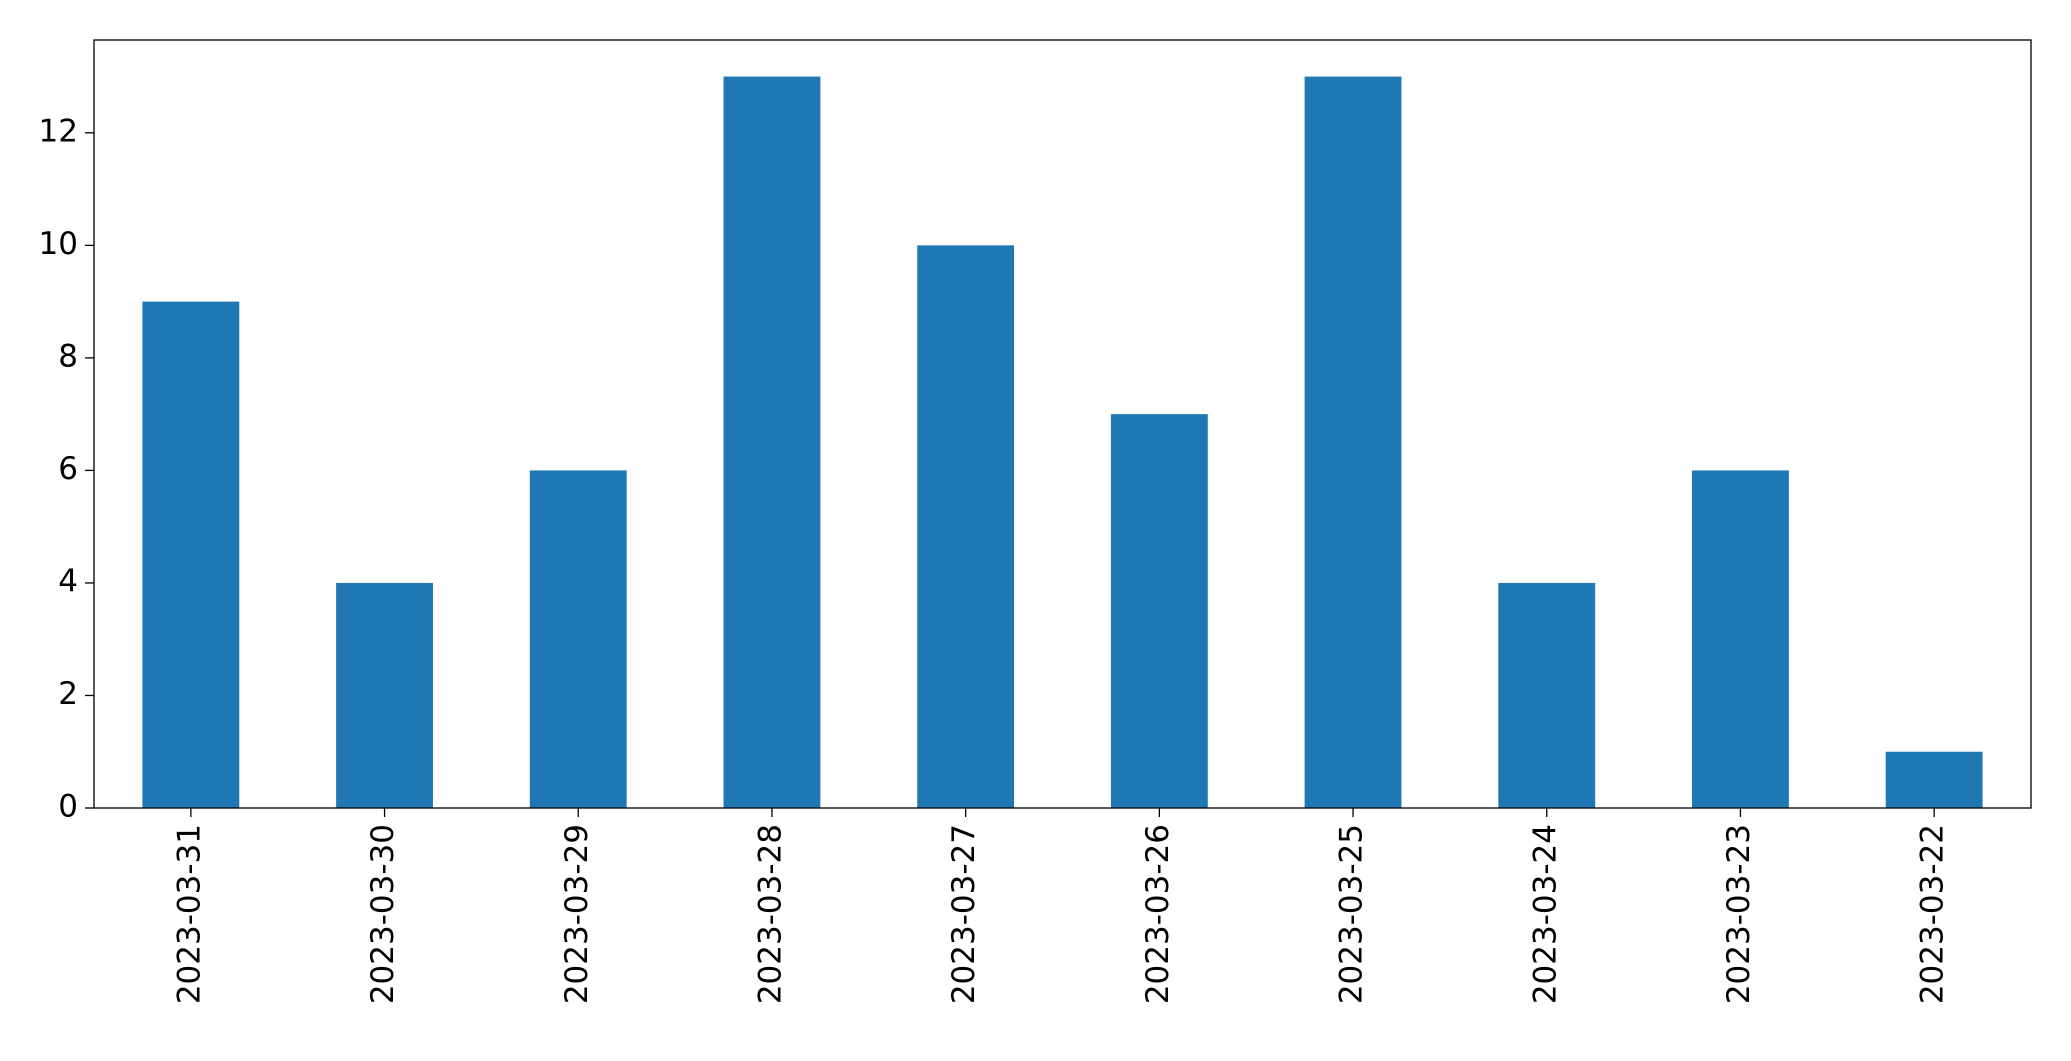 The height and width of the screenshot is (1061, 2071). I want to click on x-tick-label: 2023-03-24, so click(1545, 914).